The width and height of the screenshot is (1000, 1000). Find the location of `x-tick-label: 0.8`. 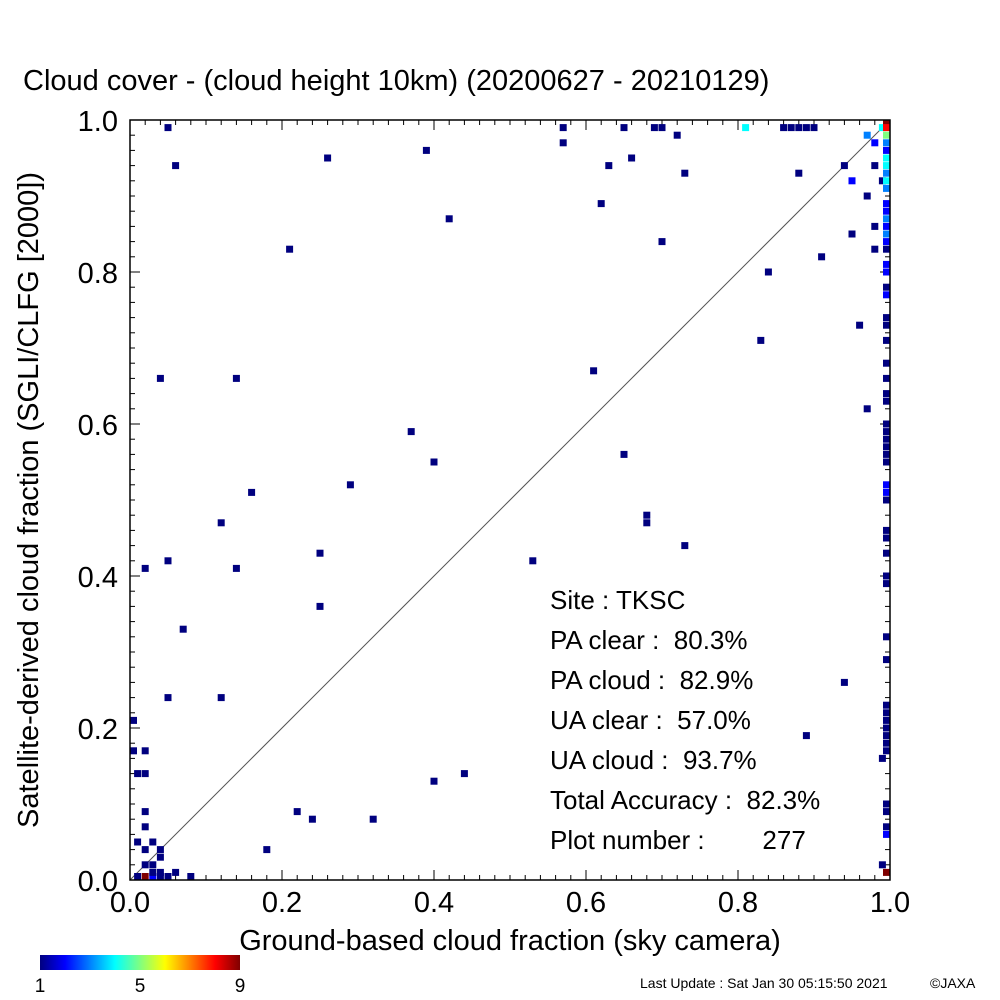

x-tick-label: 0.8 is located at coordinates (738, 903).